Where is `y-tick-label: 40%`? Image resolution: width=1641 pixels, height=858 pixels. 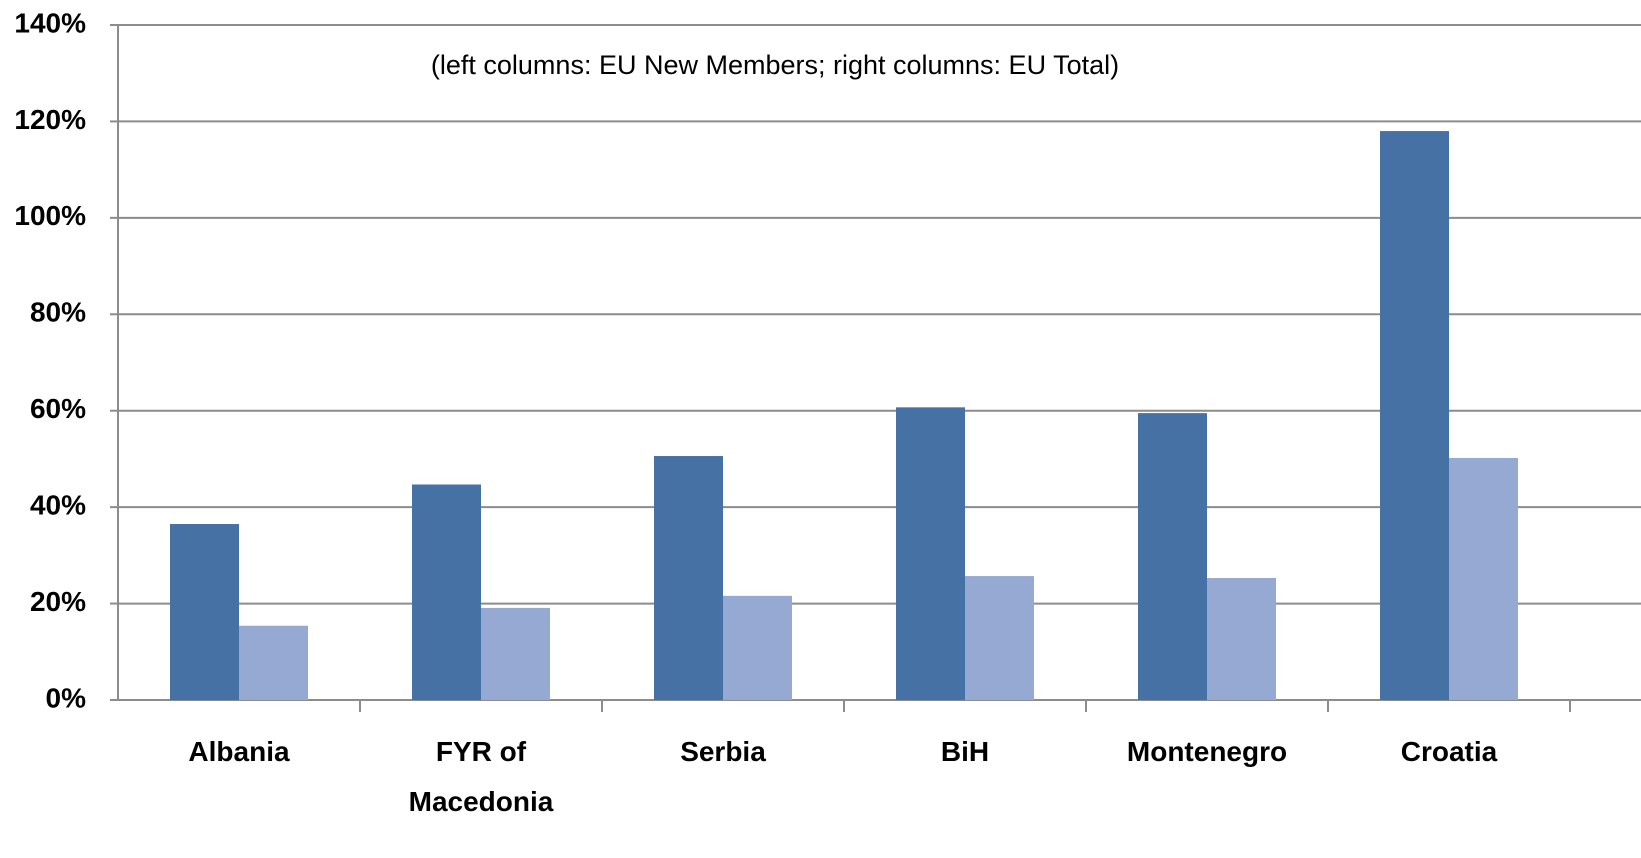 y-tick-label: 40% is located at coordinates (58, 505).